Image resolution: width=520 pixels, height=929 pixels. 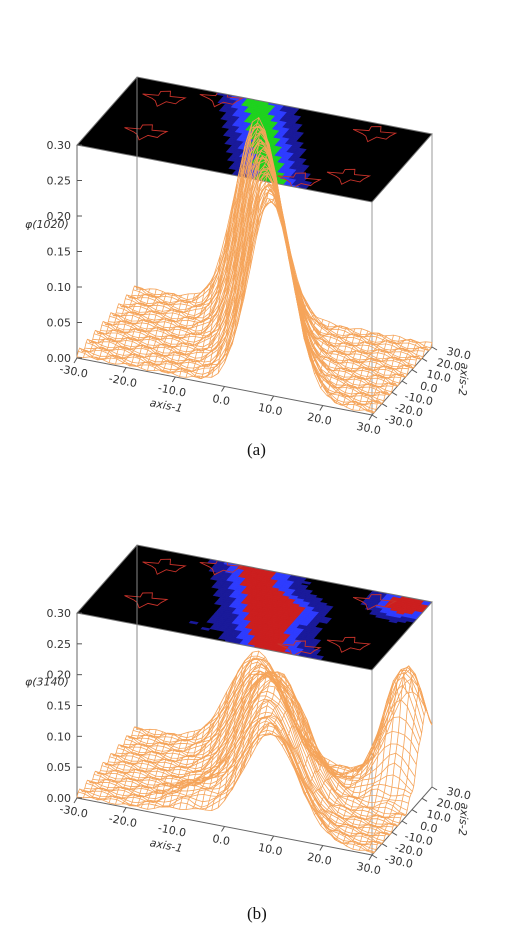 What do you see at coordinates (256, 449) in the screenshot?
I see `panel-label-a: (a)` at bounding box center [256, 449].